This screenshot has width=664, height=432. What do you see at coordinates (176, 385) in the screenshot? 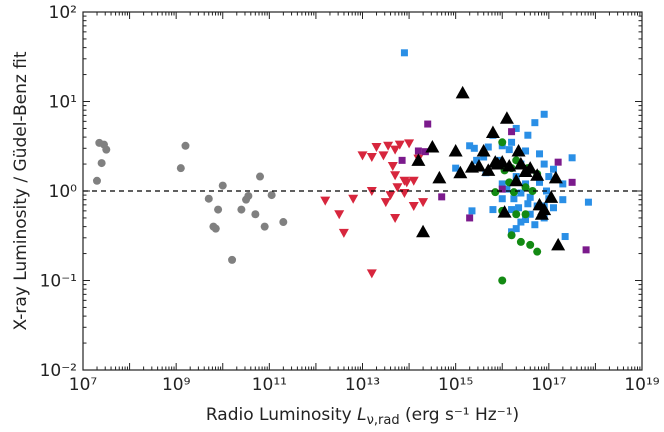
I see `x-tick-label: 10⁹` at bounding box center [176, 385].